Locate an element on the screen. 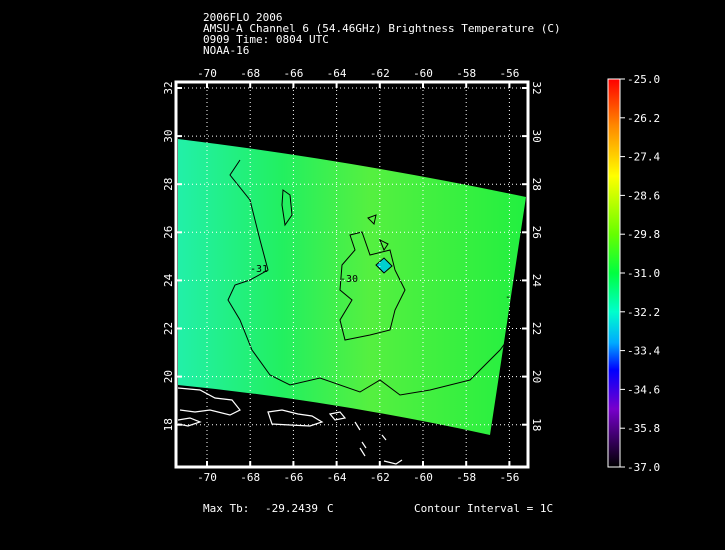  contour-interval: Contour Interval = 1C is located at coordinates (483, 508).